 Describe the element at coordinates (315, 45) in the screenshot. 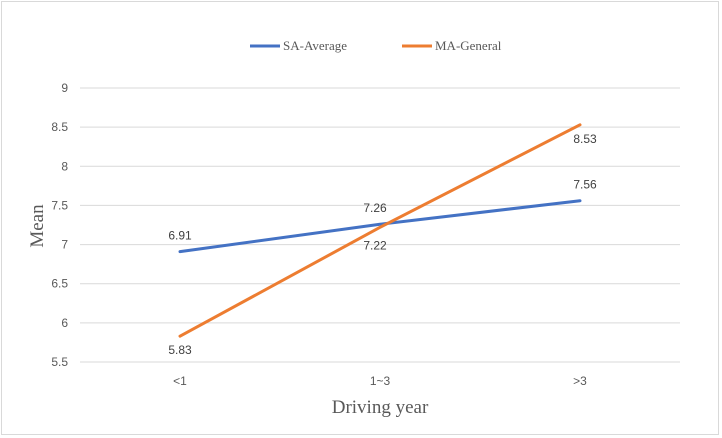

I see `legend-label-sa-average: SA-Average` at that location.